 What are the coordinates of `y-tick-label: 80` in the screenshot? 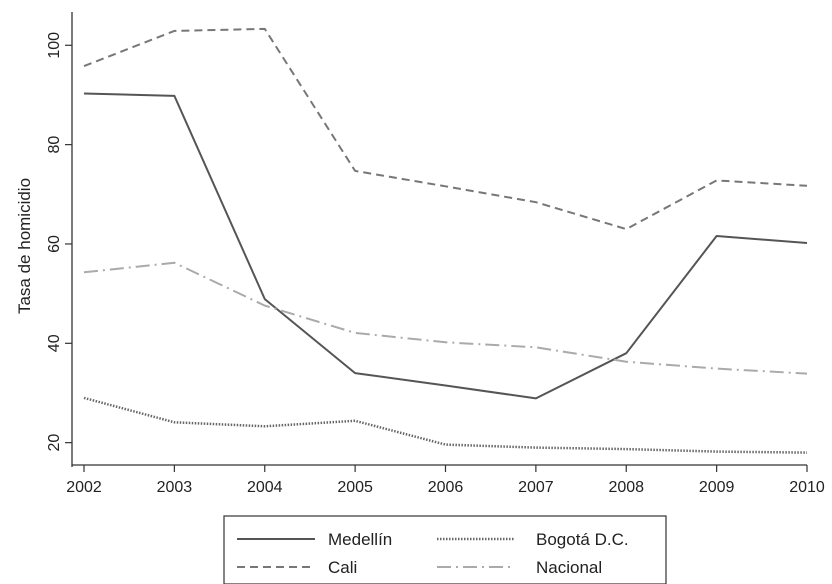 It's located at (54, 145).